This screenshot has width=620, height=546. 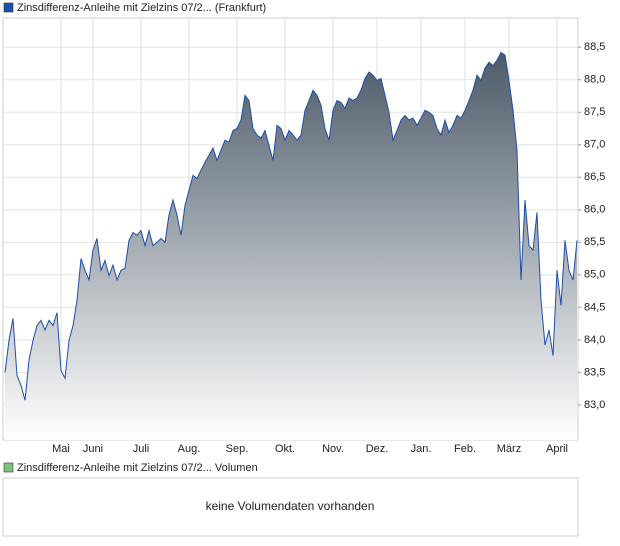 I want to click on y-tick-label: 85,0, so click(x=594, y=275).